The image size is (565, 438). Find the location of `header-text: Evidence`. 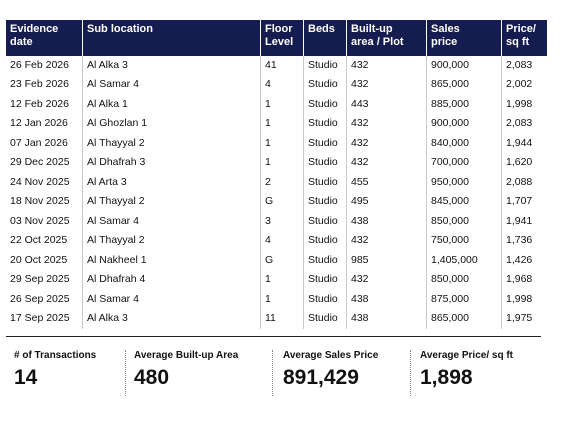

header-text: Evidence is located at coordinates (34, 29).